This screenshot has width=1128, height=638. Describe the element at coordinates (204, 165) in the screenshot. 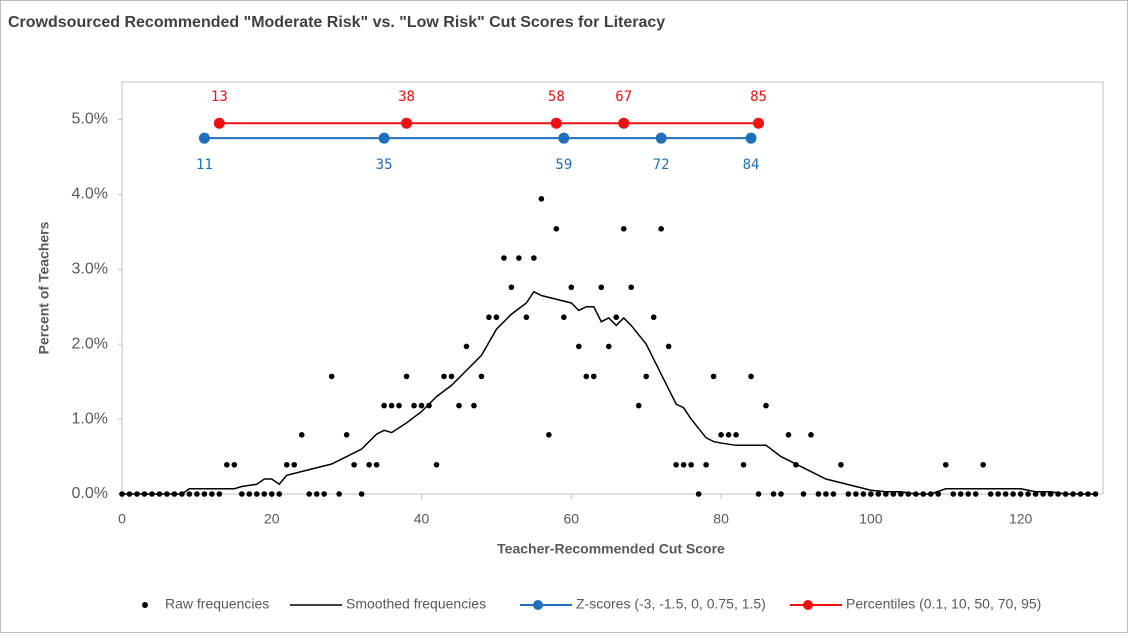

I see `data-label: 11` at that location.